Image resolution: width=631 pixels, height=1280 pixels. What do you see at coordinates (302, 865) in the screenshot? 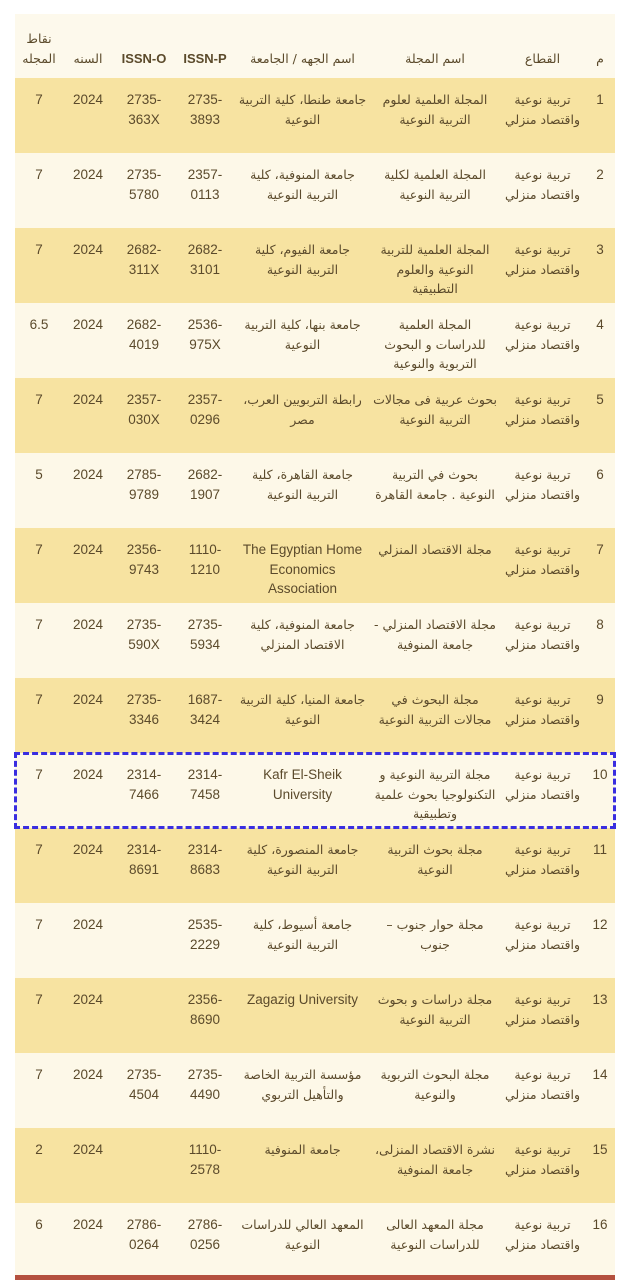
I see `cell-publisher: جامعة المنصورة، كلية التربية النوعية` at bounding box center [302, 865].